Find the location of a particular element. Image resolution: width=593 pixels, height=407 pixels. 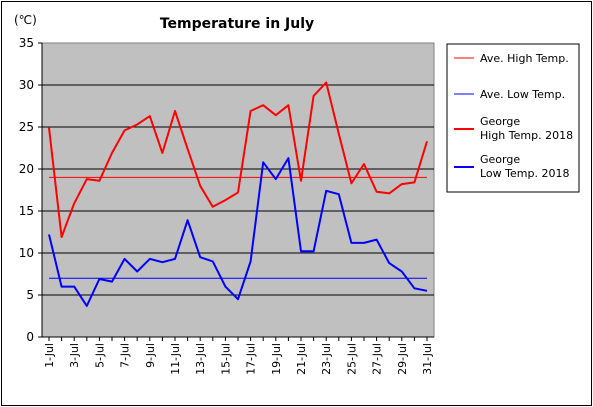

x-tick-label: 7-Jul is located at coordinates (125, 355).